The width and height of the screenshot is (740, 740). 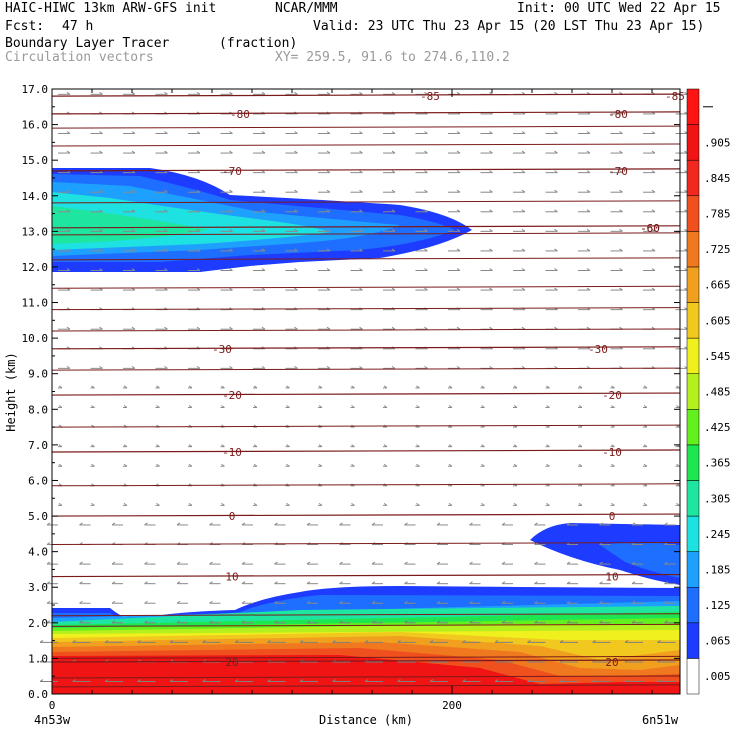 I want to click on y-tick-label: 11.0, so click(x=35, y=303).